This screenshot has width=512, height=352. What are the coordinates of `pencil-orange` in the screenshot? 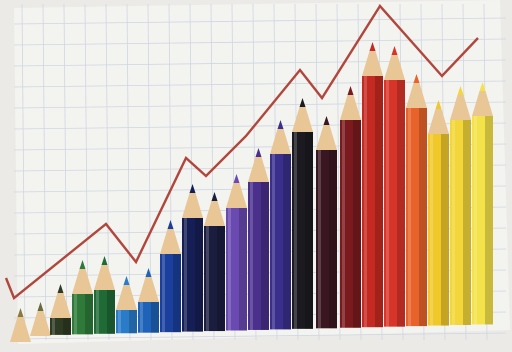 It's located at (416, 200).